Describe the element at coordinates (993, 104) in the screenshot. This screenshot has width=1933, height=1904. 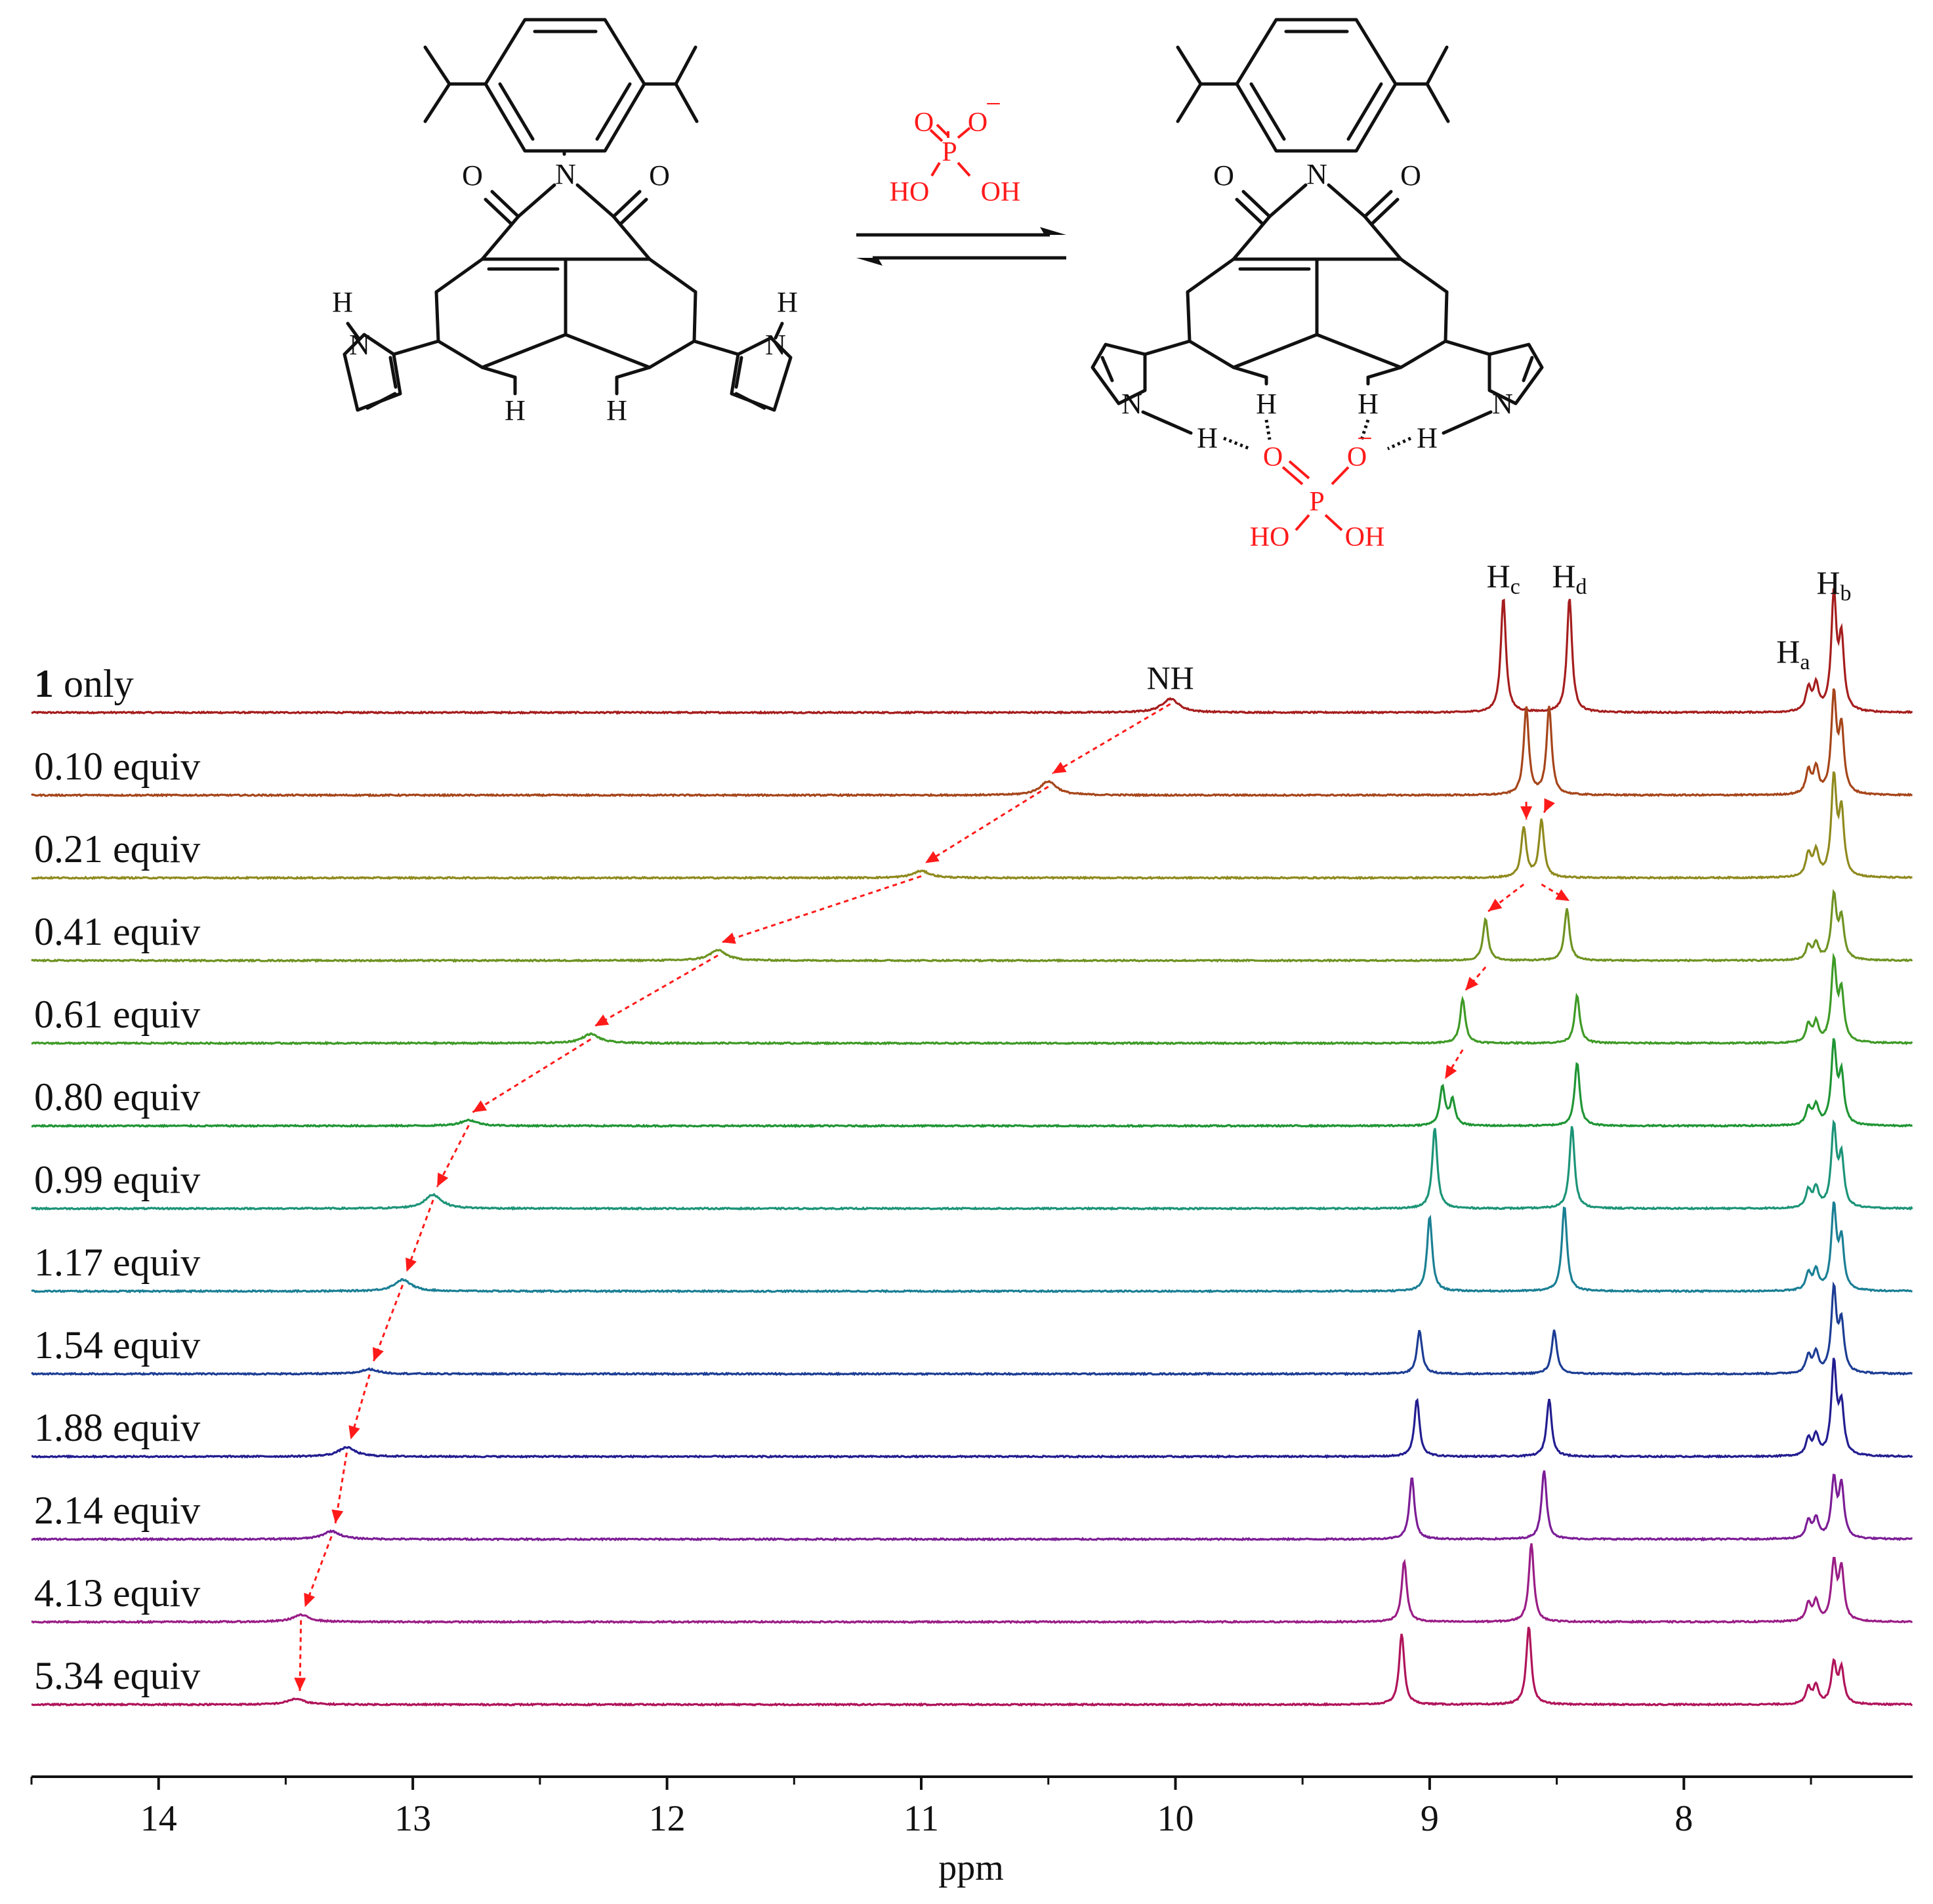
I see `reagent-charge-label: −` at that location.